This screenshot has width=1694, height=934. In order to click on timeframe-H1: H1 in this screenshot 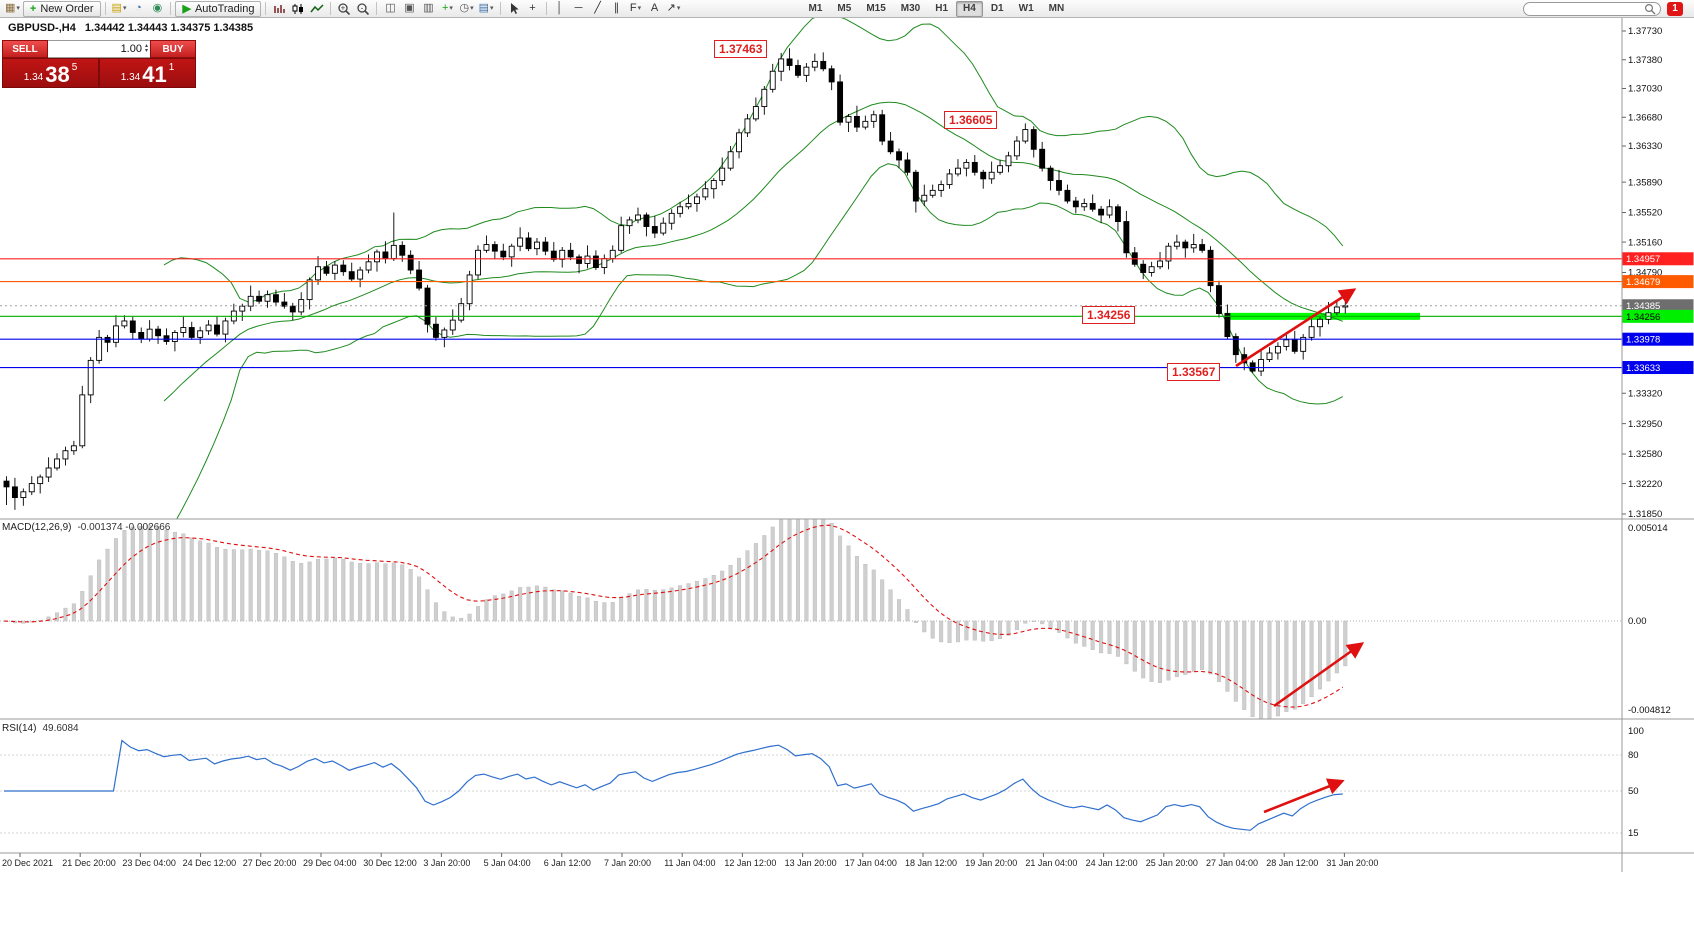, I will do `click(941, 9)`.